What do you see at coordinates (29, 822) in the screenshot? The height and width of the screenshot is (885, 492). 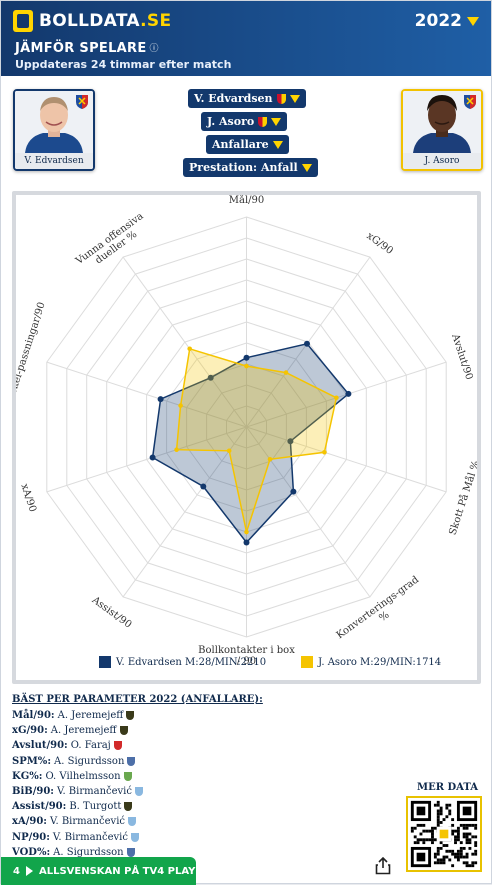 I see `best-param: xA/90:` at bounding box center [29, 822].